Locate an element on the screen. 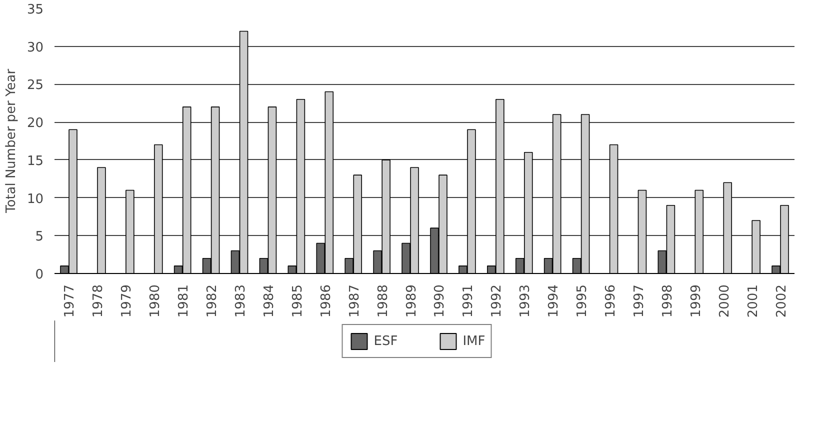  x-tick-label: 2001 is located at coordinates (753, 301).